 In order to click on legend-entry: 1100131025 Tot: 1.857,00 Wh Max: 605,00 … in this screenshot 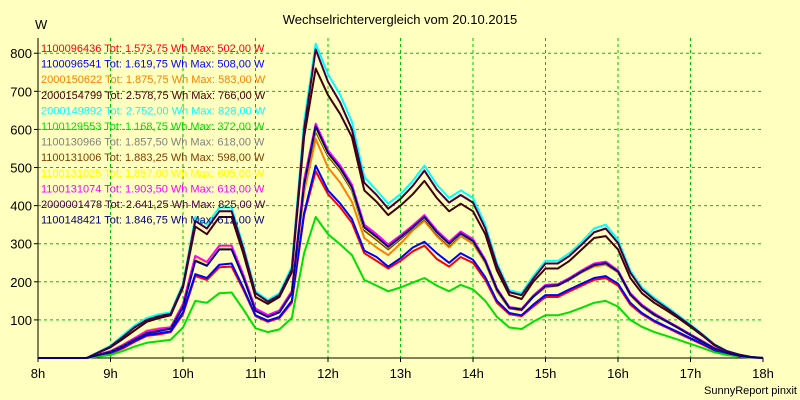, I will do `click(153, 174)`.